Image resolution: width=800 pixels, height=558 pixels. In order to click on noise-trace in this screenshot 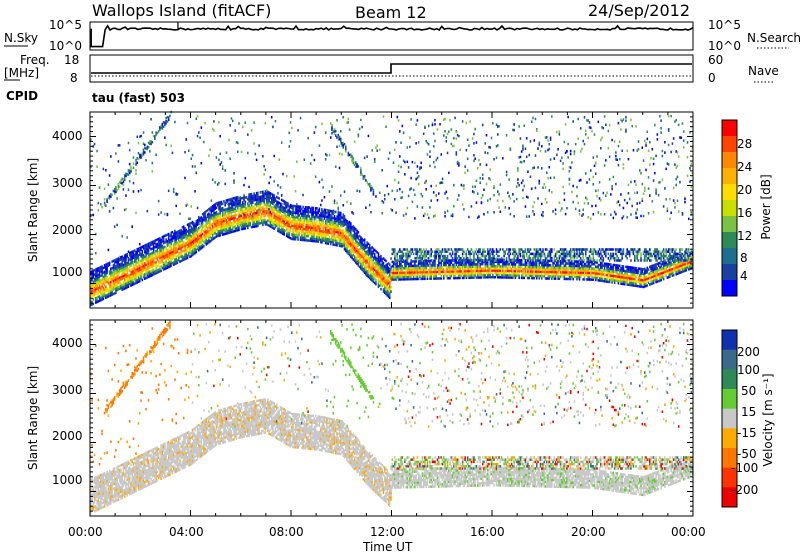, I will do `click(391, 34)`.